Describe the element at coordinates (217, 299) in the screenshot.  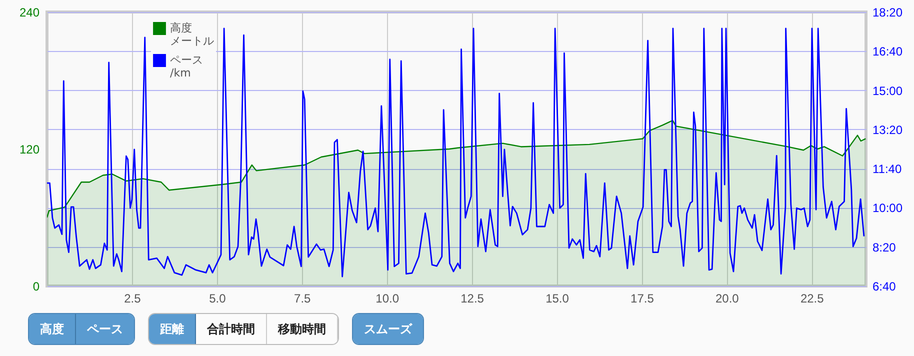
I see `x-tick-label: 5.0` at that location.